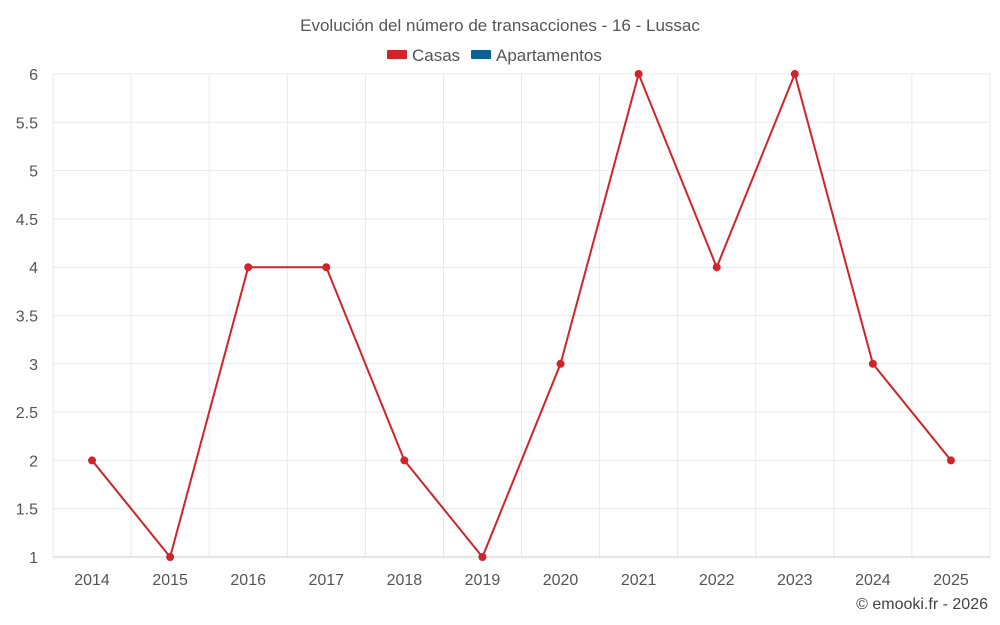  I want to click on x-tick-label: 2017, so click(326, 580).